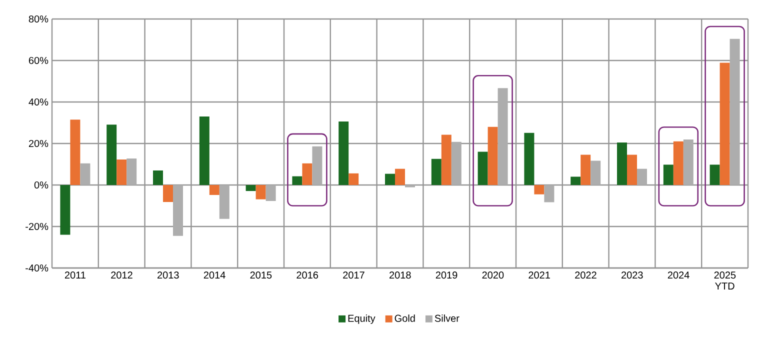  I want to click on x-tick-label: 2015, so click(261, 275).